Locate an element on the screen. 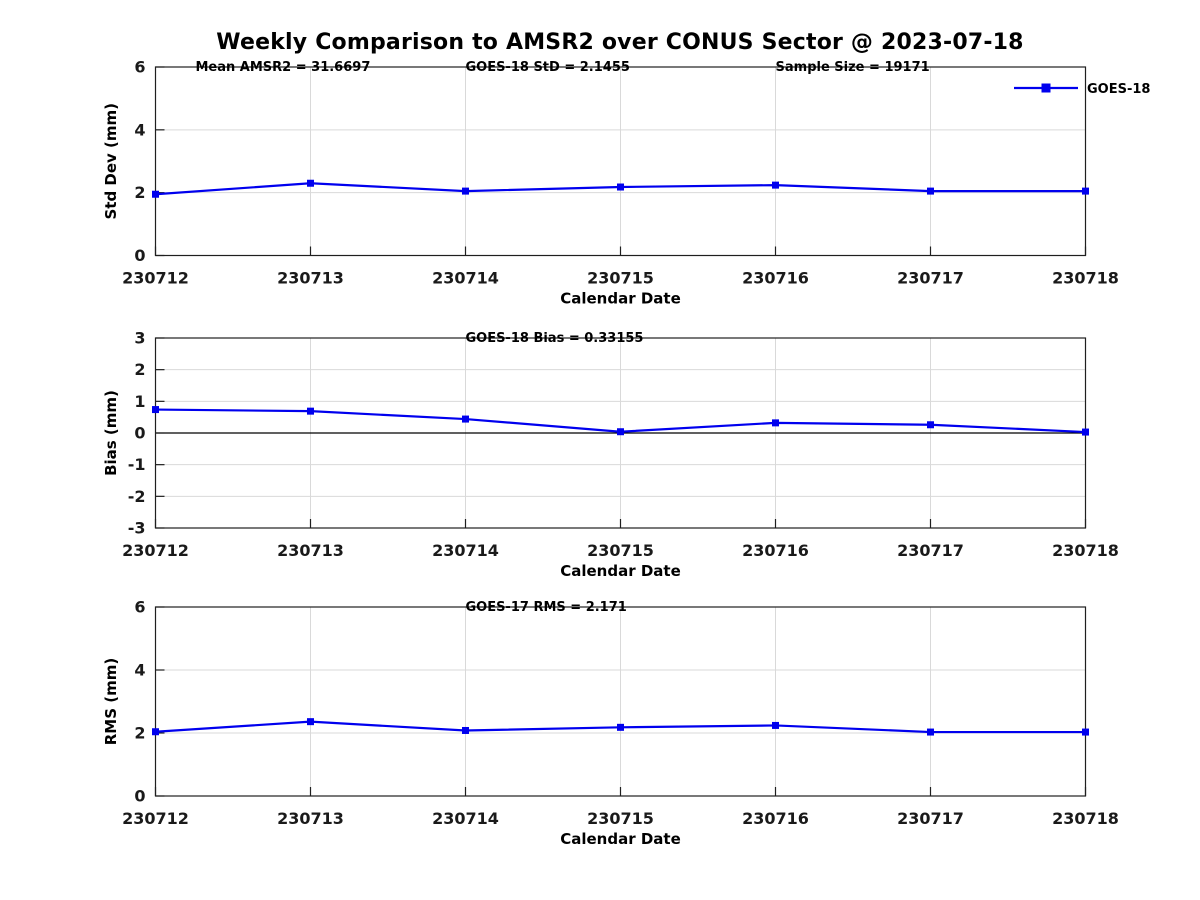 The height and width of the screenshot is (900, 1200). y-tick-label: -3 is located at coordinates (137, 528).